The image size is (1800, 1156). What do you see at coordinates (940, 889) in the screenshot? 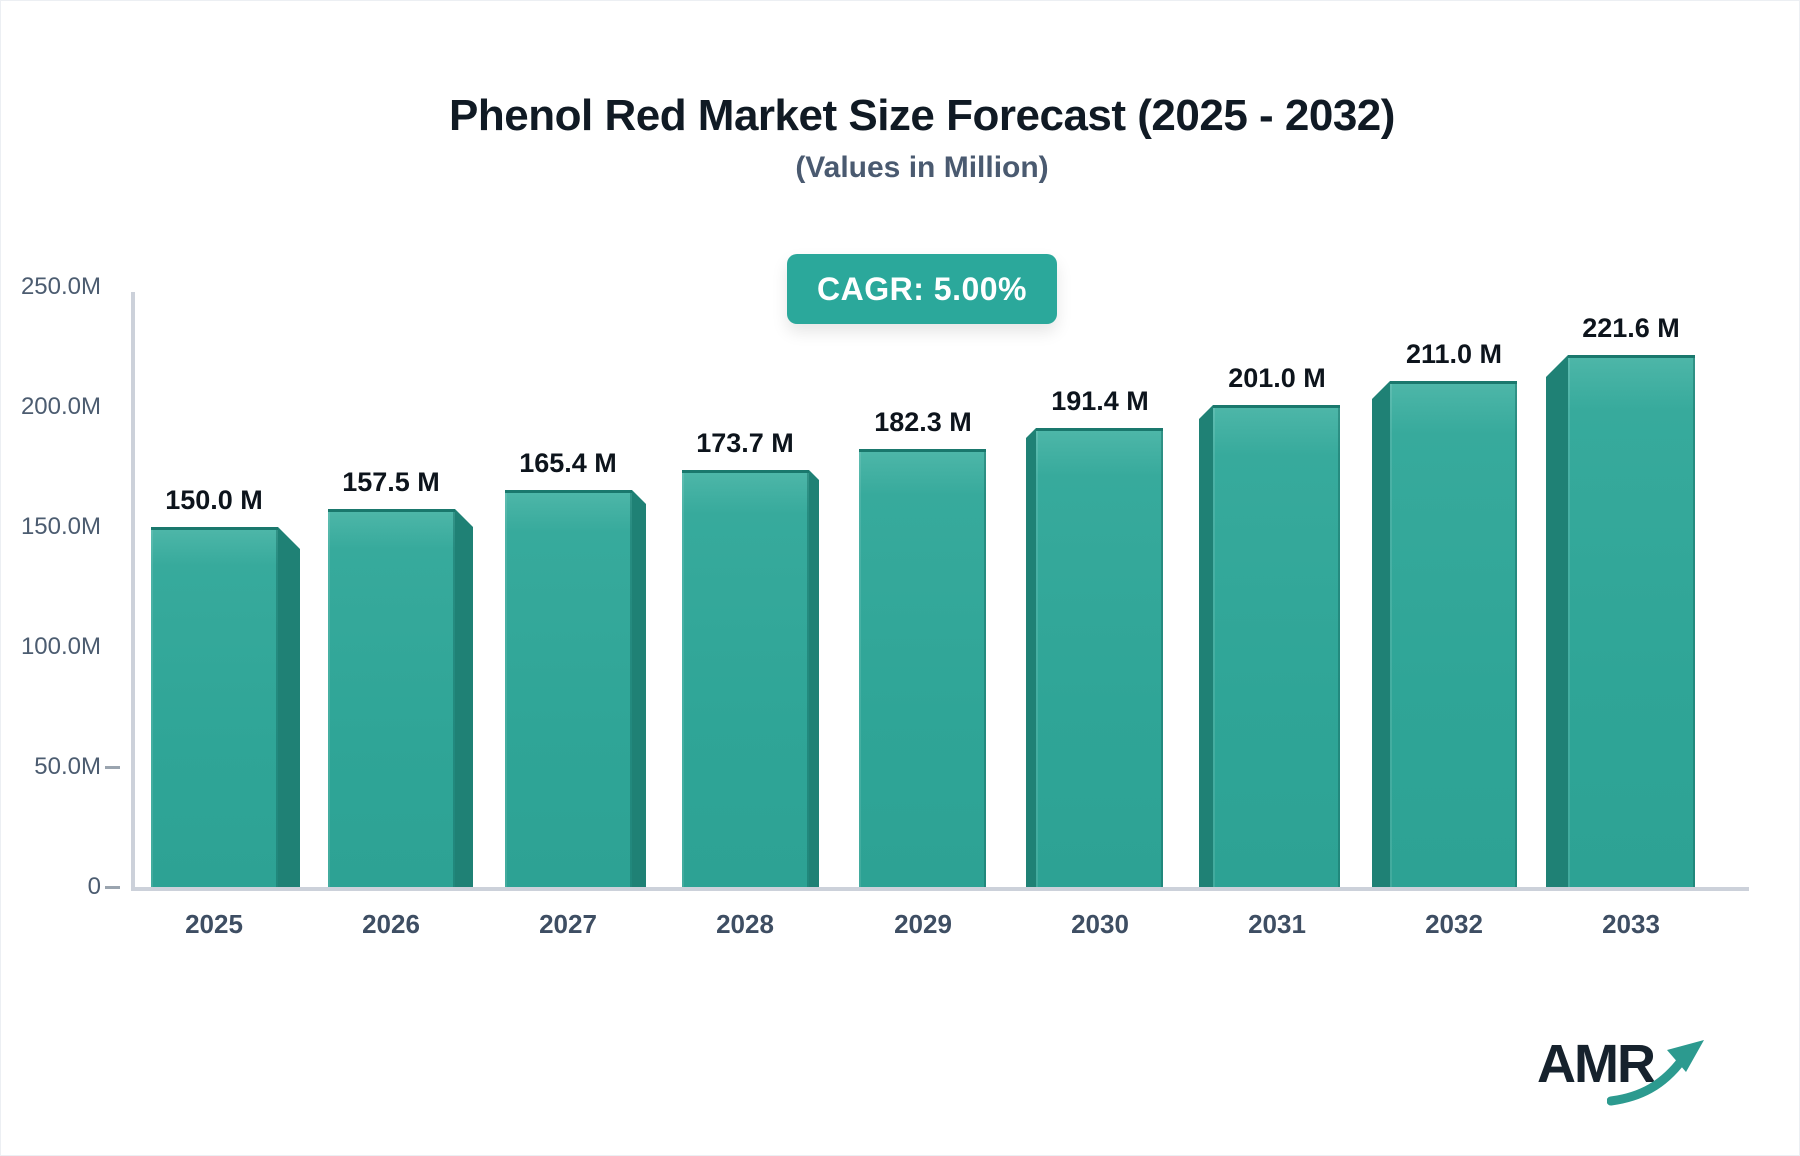
I see `x-axis-line` at bounding box center [940, 889].